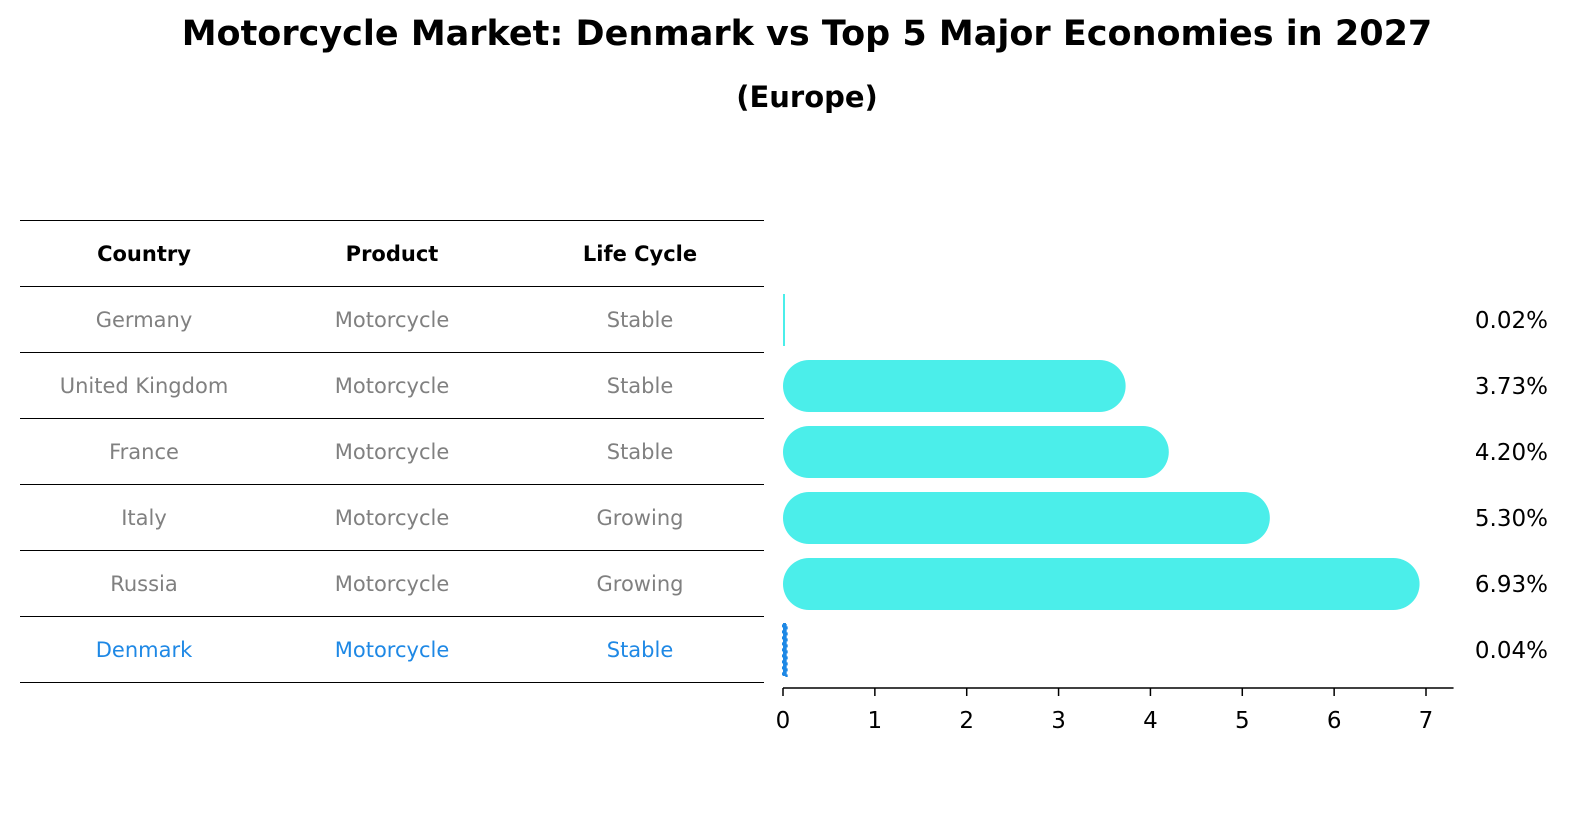 The image size is (1586, 823). I want to click on cell-country: France, so click(144, 451).